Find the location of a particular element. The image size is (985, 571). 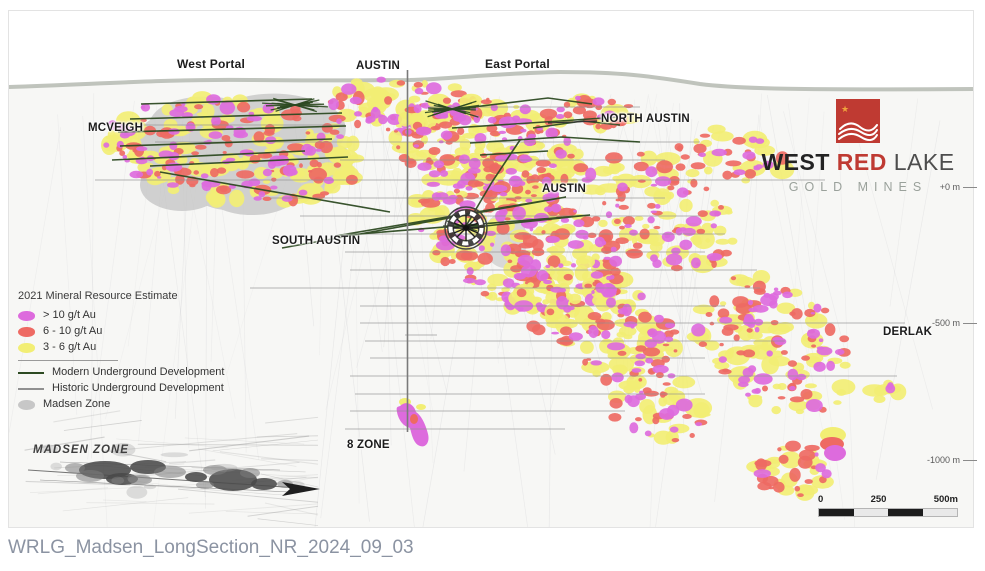

scale-bar-segments is located at coordinates (888, 512).